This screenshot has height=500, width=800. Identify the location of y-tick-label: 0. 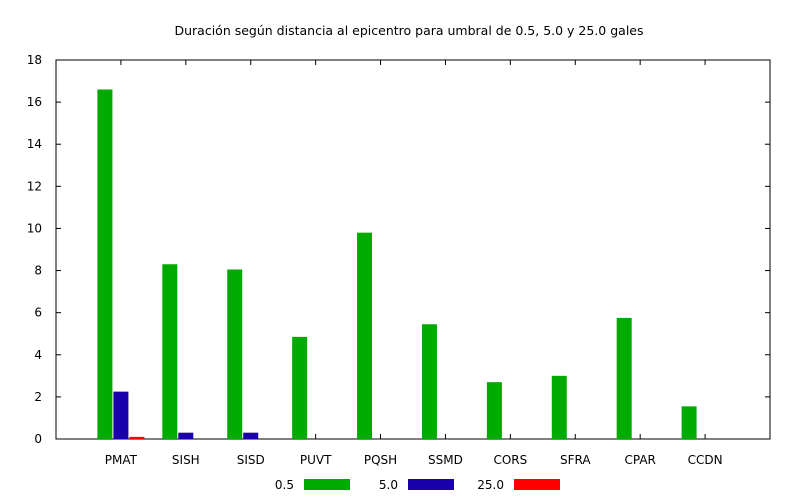
(38, 439).